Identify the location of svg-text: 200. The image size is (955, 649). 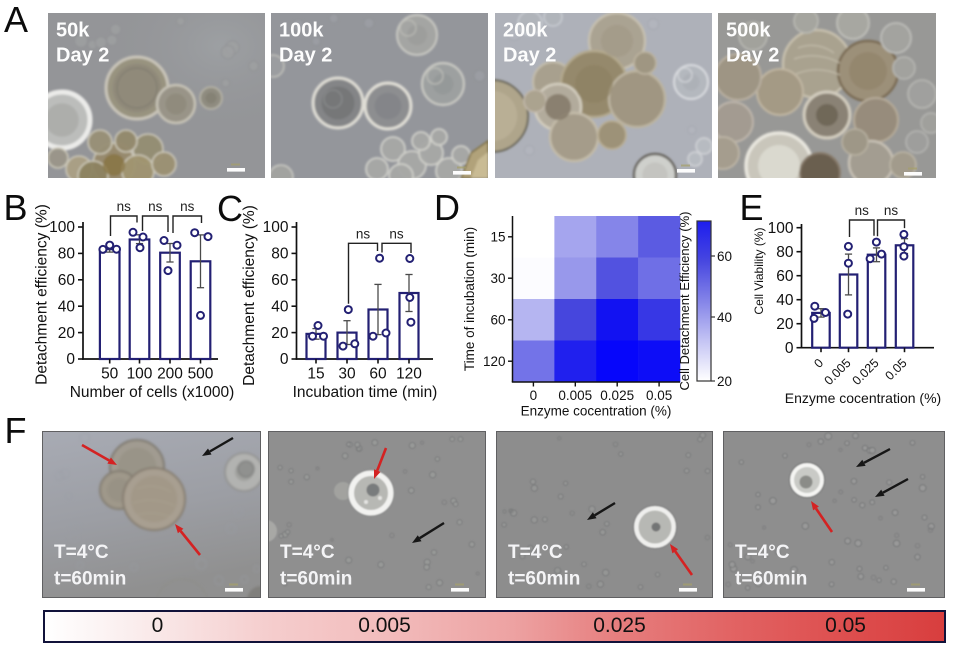
(170, 374).